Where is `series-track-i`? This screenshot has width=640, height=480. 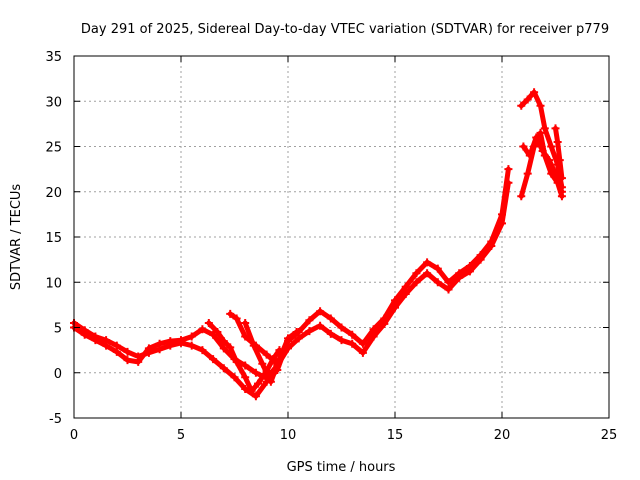 series-track-i is located at coordinates (558, 153).